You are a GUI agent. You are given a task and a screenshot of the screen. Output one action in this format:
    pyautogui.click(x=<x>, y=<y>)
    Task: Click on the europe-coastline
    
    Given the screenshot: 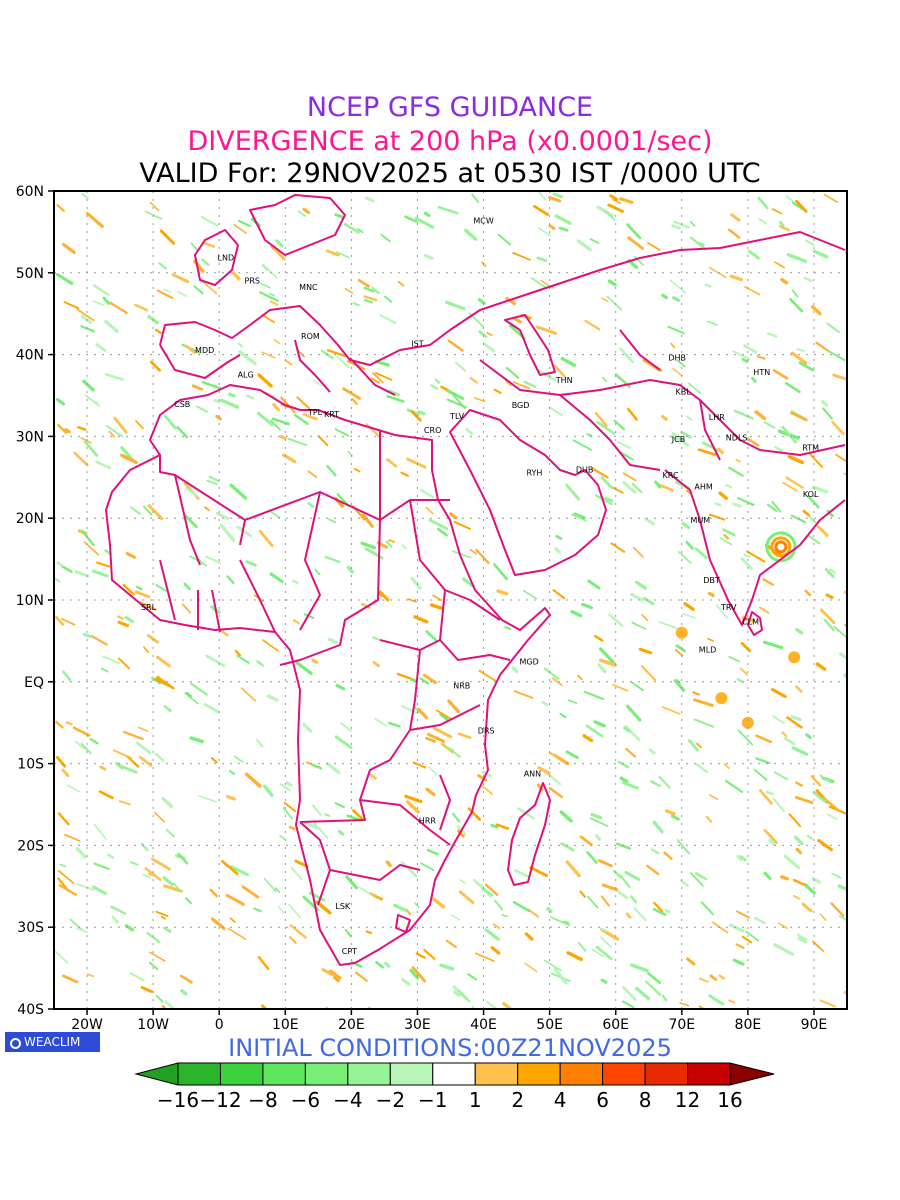 What is the action you would take?
    pyautogui.click(x=502, y=313)
    